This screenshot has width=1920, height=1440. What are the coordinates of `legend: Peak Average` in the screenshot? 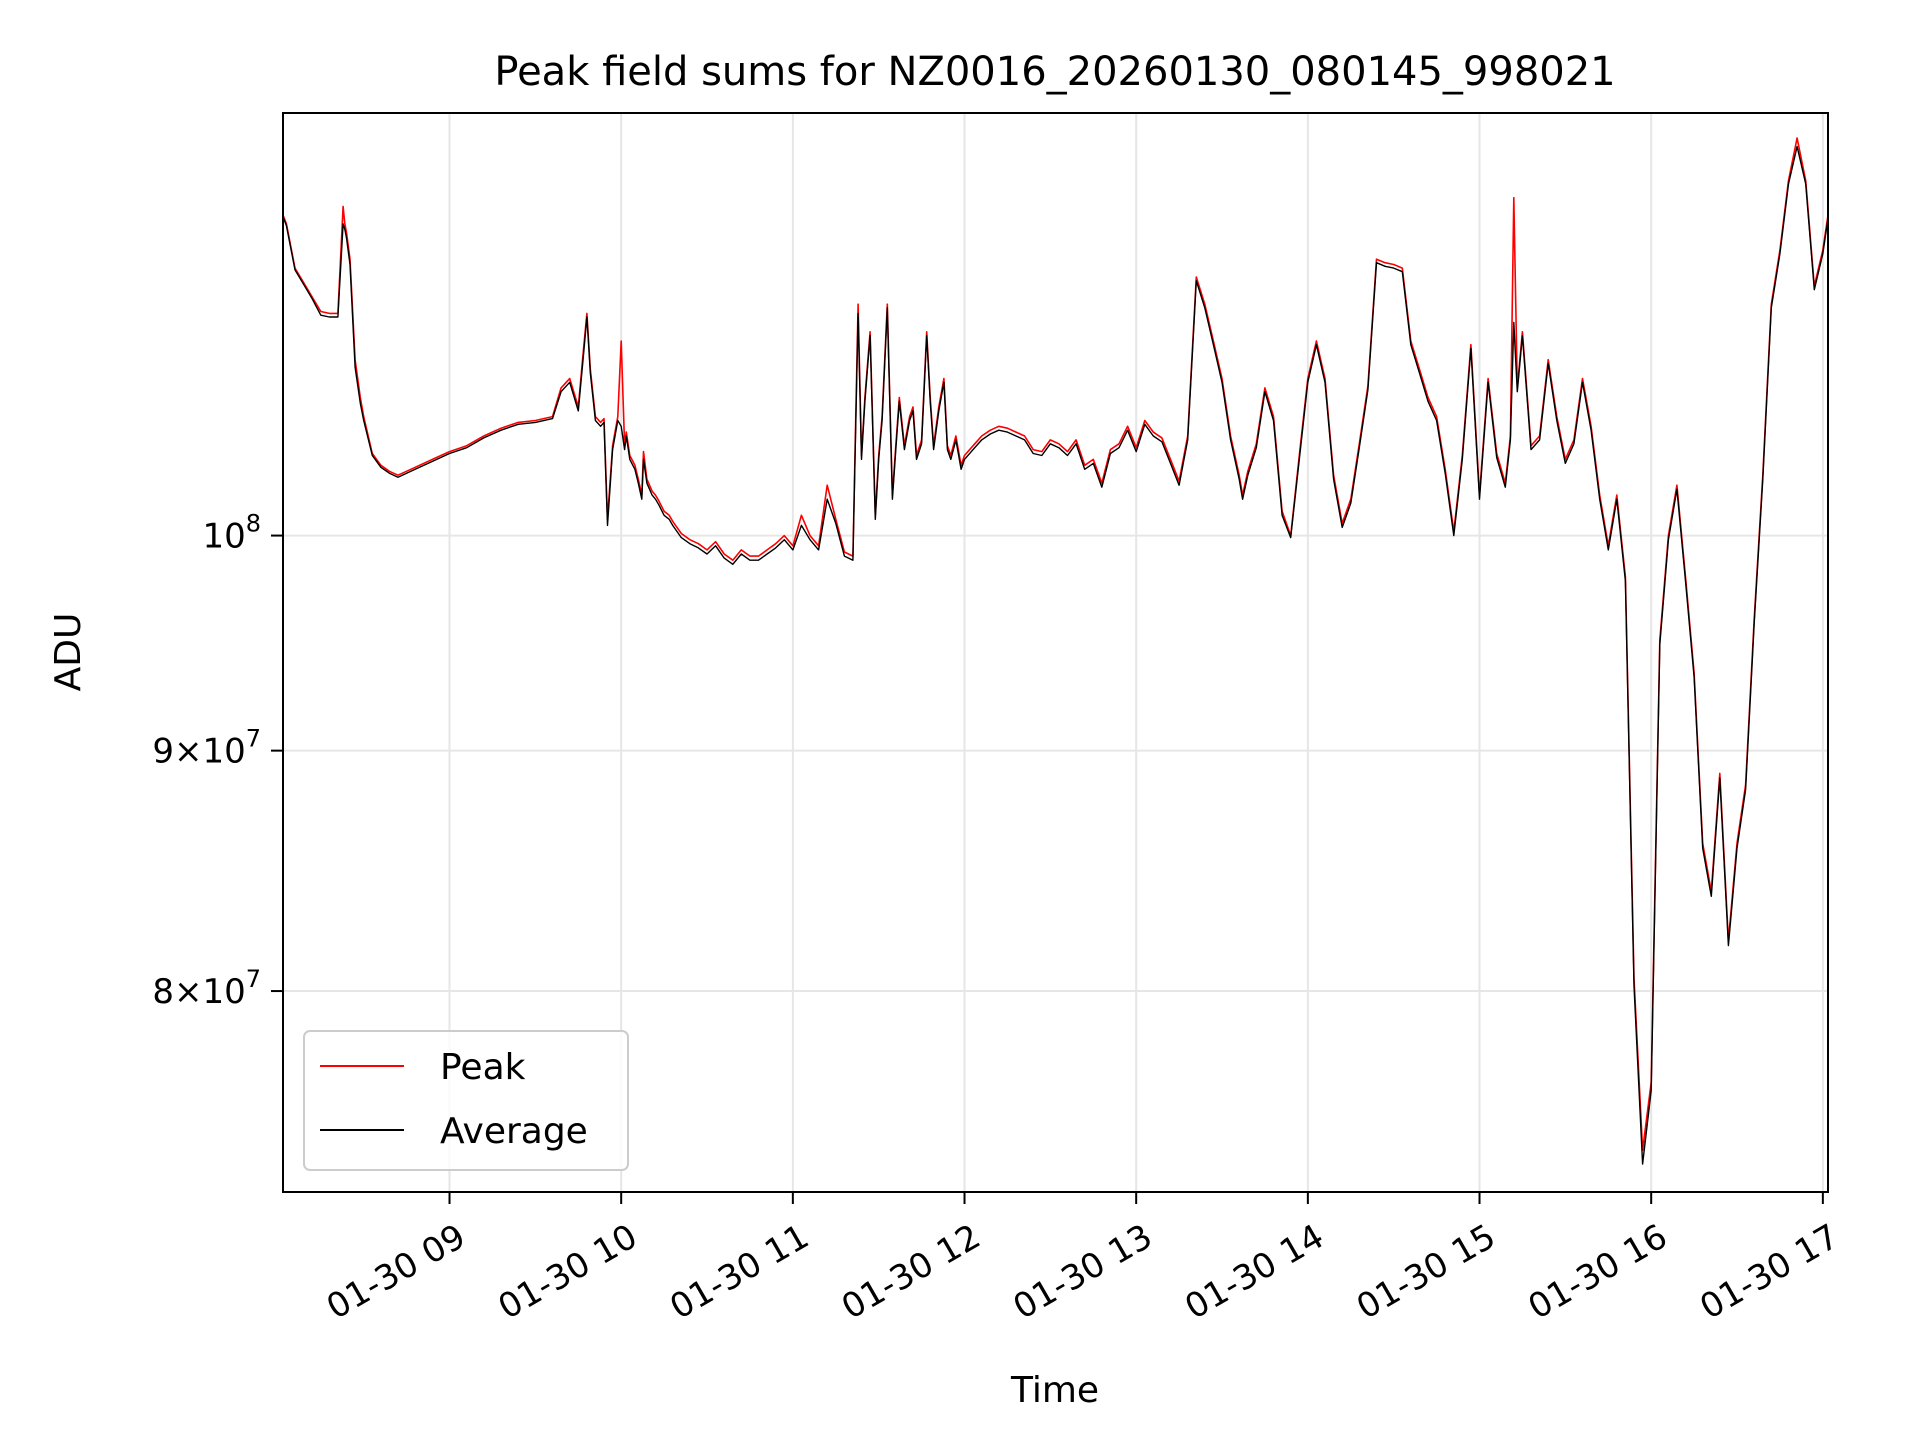 It's located at (466, 1100).